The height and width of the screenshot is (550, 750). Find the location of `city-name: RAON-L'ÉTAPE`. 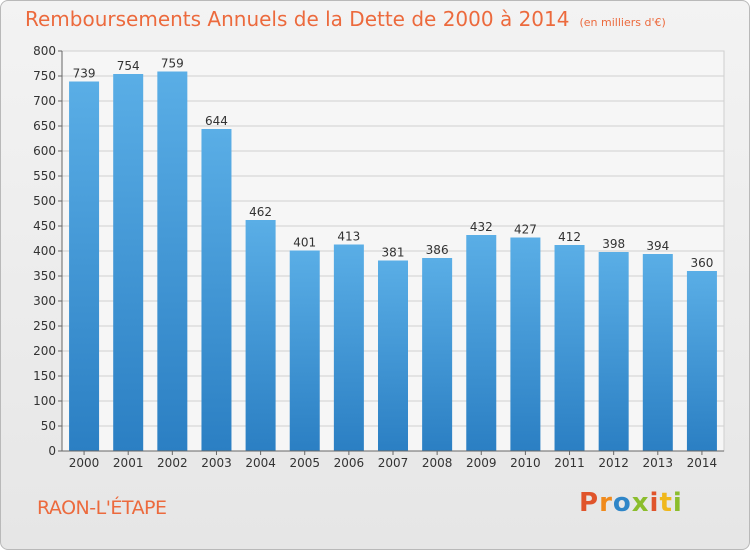

city-name: RAON-L'ÉTAPE is located at coordinates (102, 508).